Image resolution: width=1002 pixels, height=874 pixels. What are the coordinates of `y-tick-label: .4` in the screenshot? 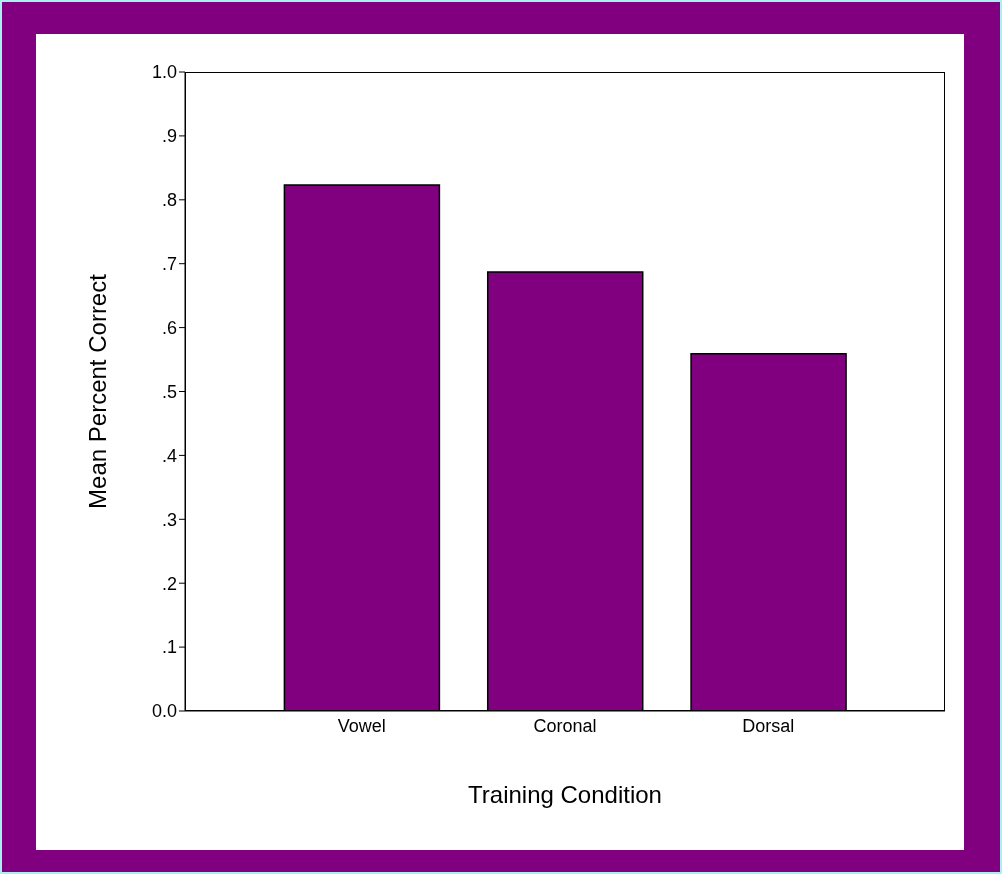 It's located at (169, 455).